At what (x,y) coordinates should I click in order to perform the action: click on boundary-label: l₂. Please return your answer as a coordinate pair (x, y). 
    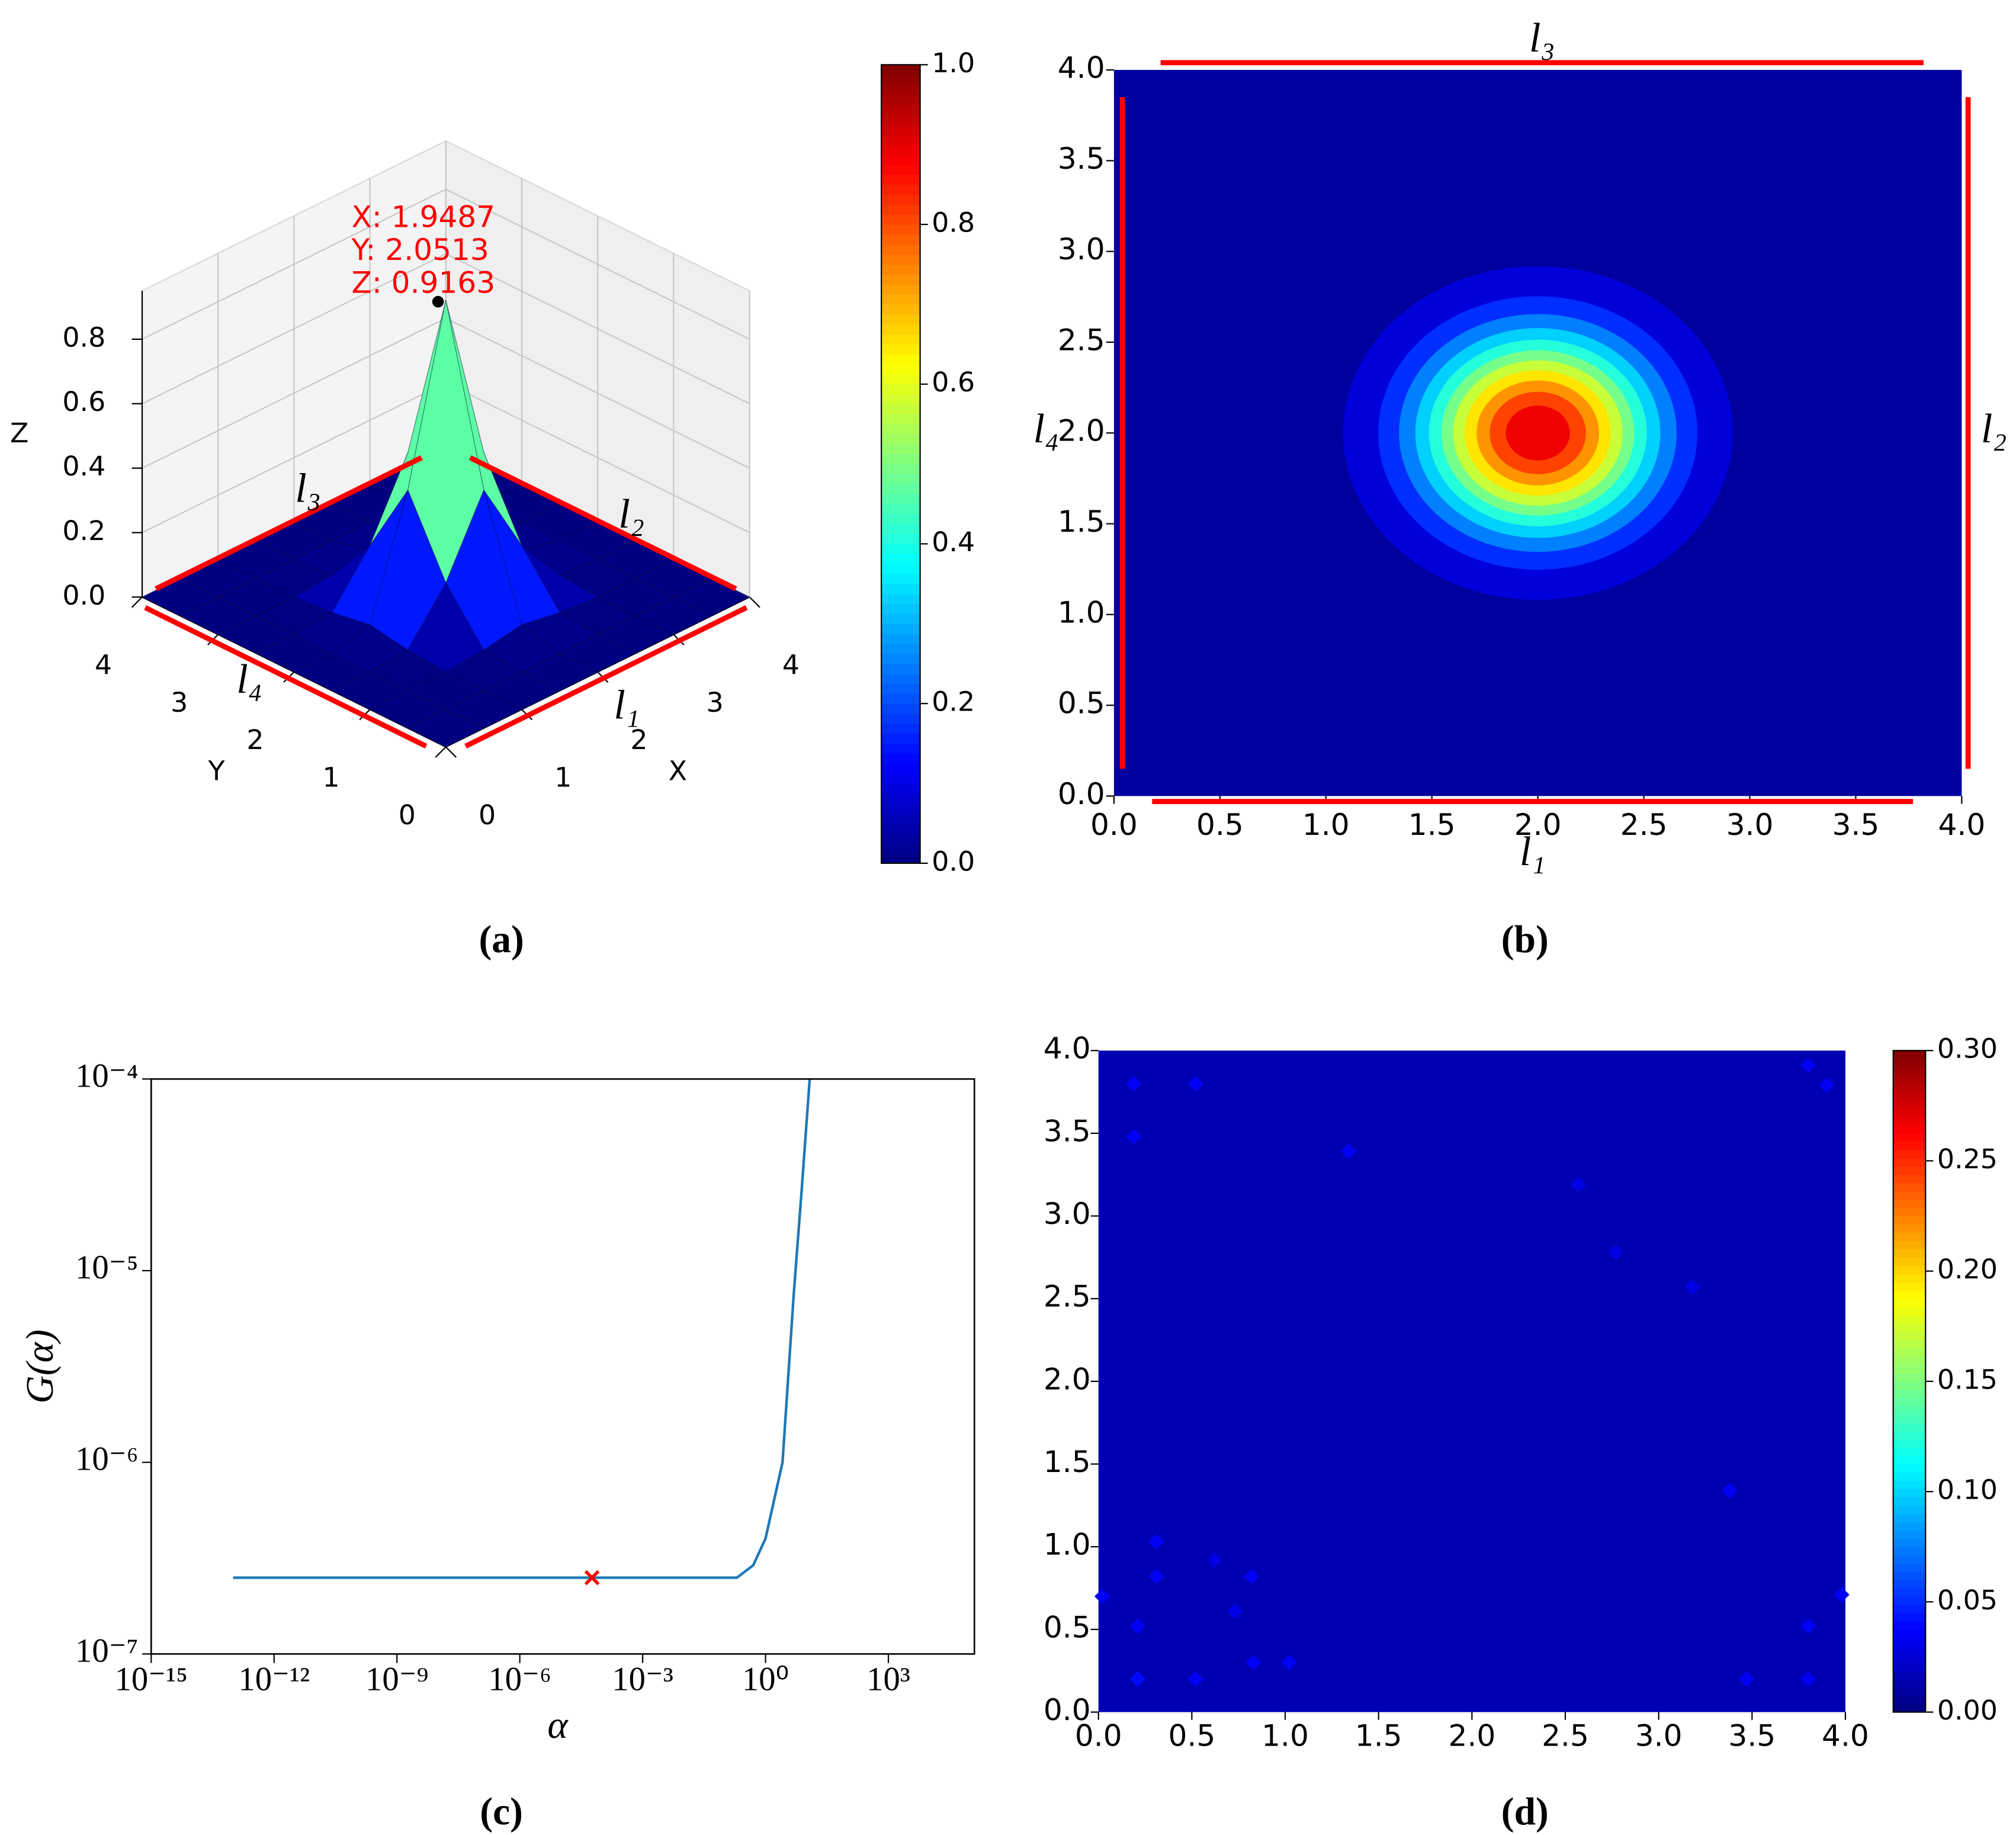
    Looking at the image, I should click on (1994, 429).